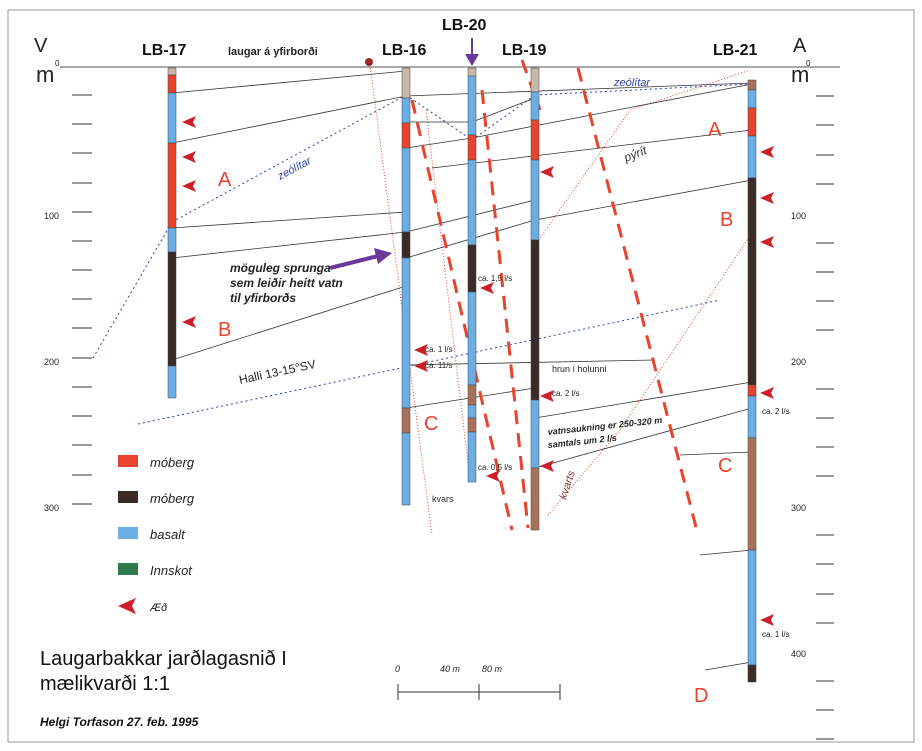  Describe the element at coordinates (443, 499) in the screenshot. I see `kvars-label-lb16: kvars` at that location.